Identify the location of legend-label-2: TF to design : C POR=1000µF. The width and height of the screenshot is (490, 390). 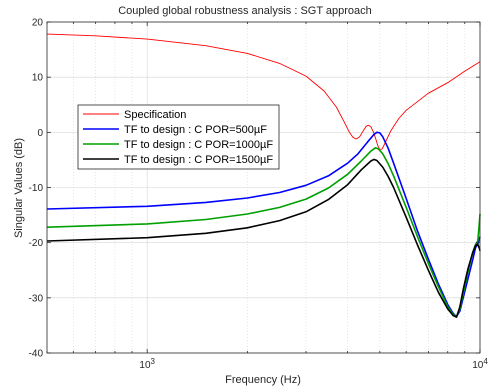
(198, 145).